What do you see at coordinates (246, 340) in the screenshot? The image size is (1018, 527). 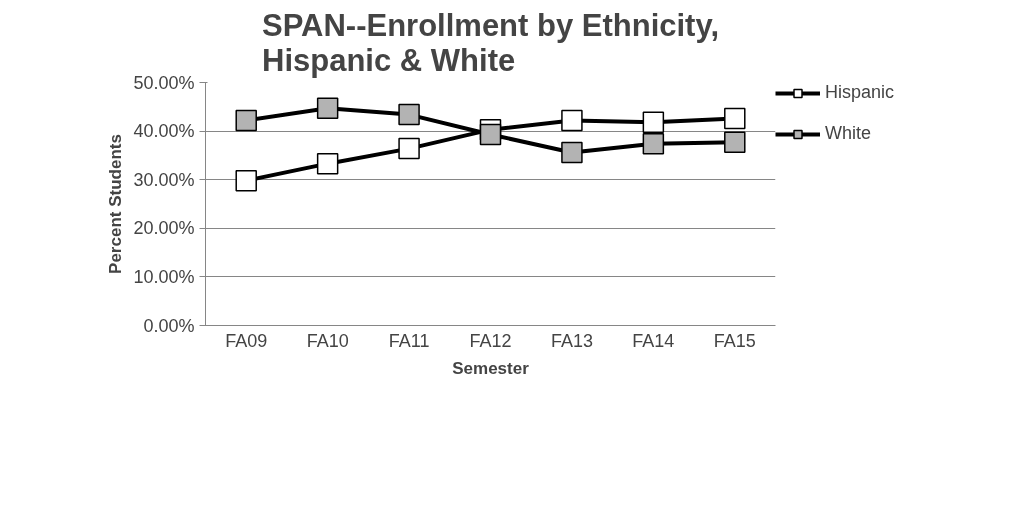 I see `x-tick-label: FA09` at bounding box center [246, 340].